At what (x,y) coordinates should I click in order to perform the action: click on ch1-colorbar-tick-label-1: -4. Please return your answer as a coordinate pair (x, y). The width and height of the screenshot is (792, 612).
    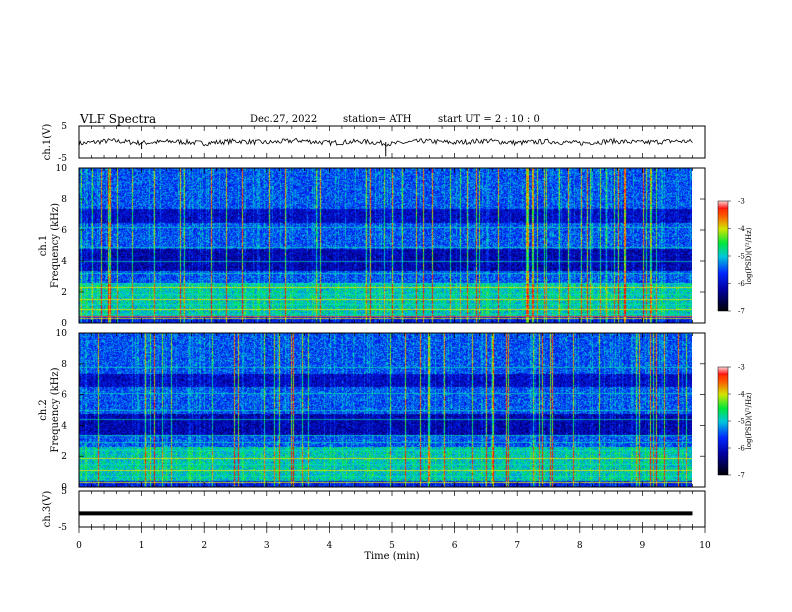
    Looking at the image, I should click on (741, 229).